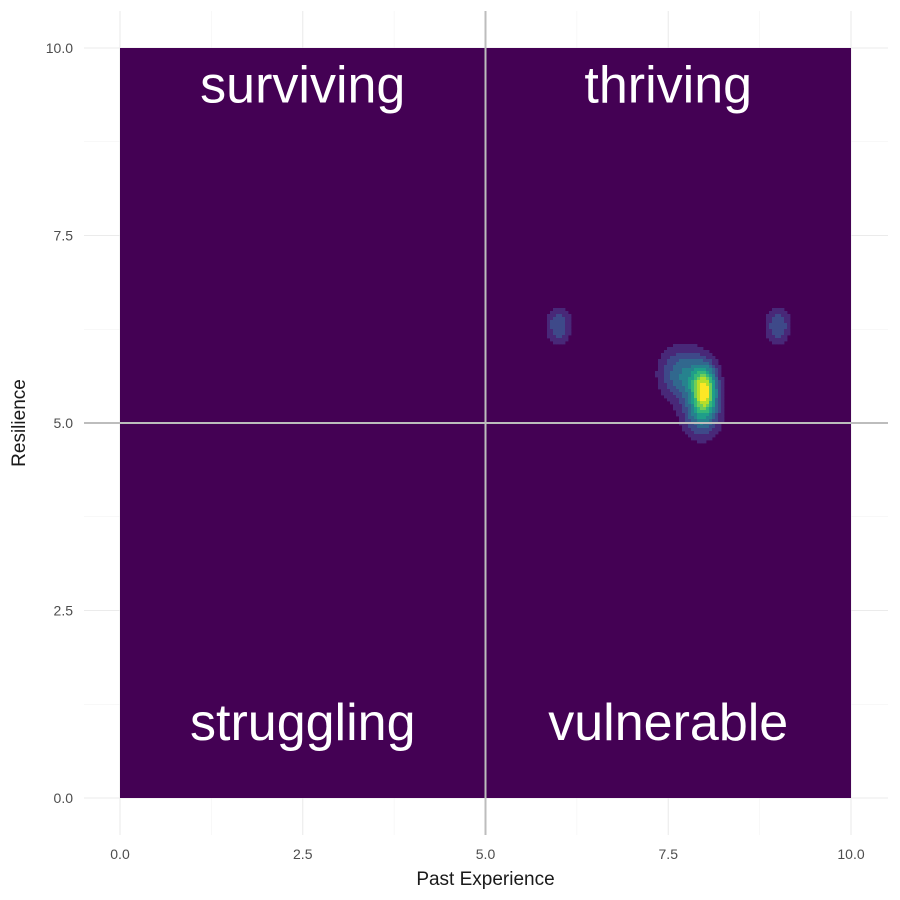  What do you see at coordinates (19, 423) in the screenshot?
I see `y-axis-title: Resilience` at bounding box center [19, 423].